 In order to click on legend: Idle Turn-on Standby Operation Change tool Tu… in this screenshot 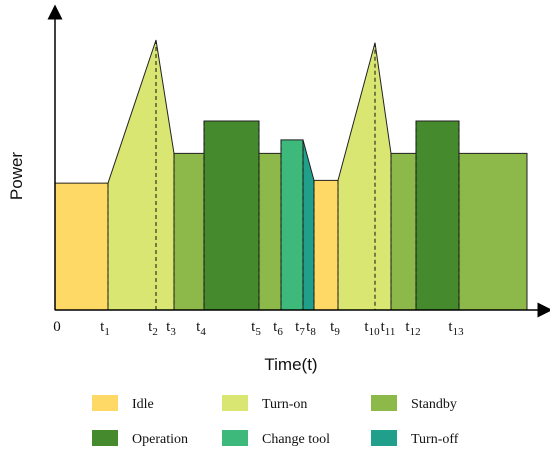, I will do `click(275, 421)`.